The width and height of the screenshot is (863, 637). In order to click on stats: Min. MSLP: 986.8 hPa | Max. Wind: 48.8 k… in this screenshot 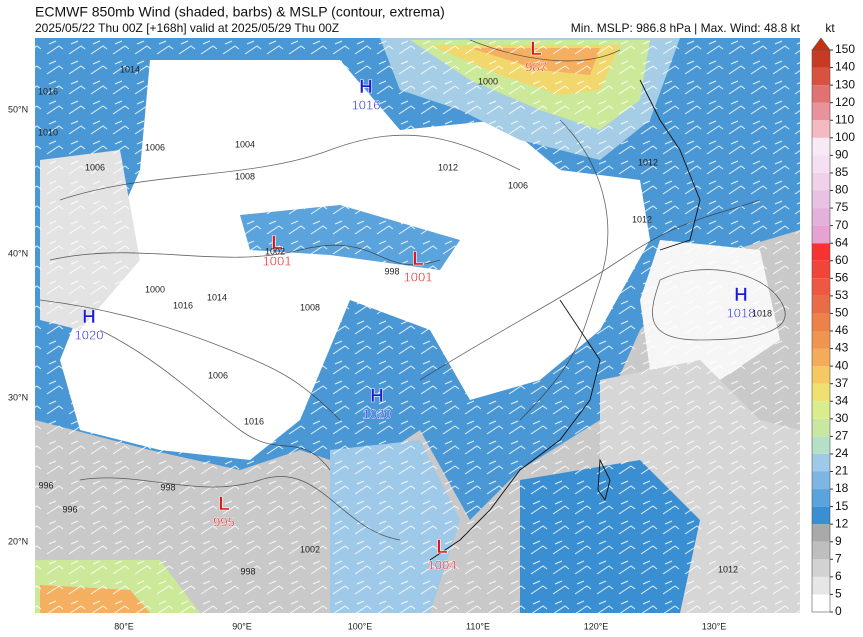, I will do `click(686, 28)`.